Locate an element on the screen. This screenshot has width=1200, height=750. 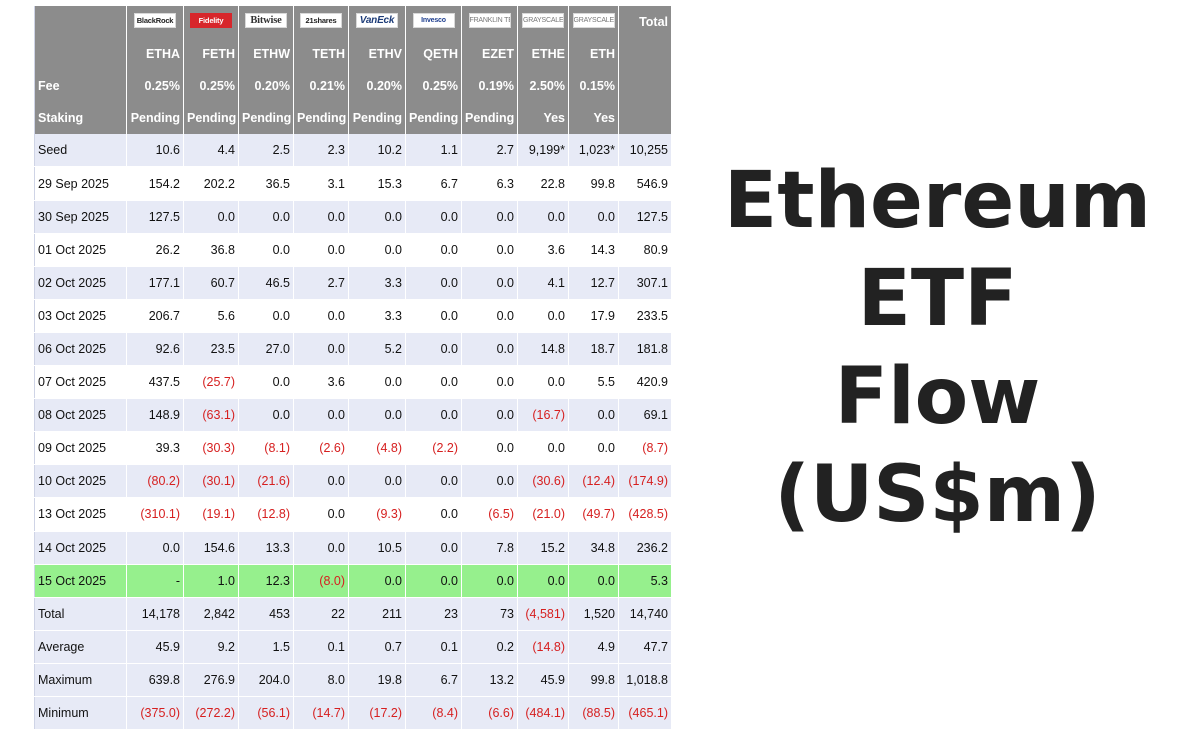
flow-cell: (8.1) is located at coordinates (266, 448).